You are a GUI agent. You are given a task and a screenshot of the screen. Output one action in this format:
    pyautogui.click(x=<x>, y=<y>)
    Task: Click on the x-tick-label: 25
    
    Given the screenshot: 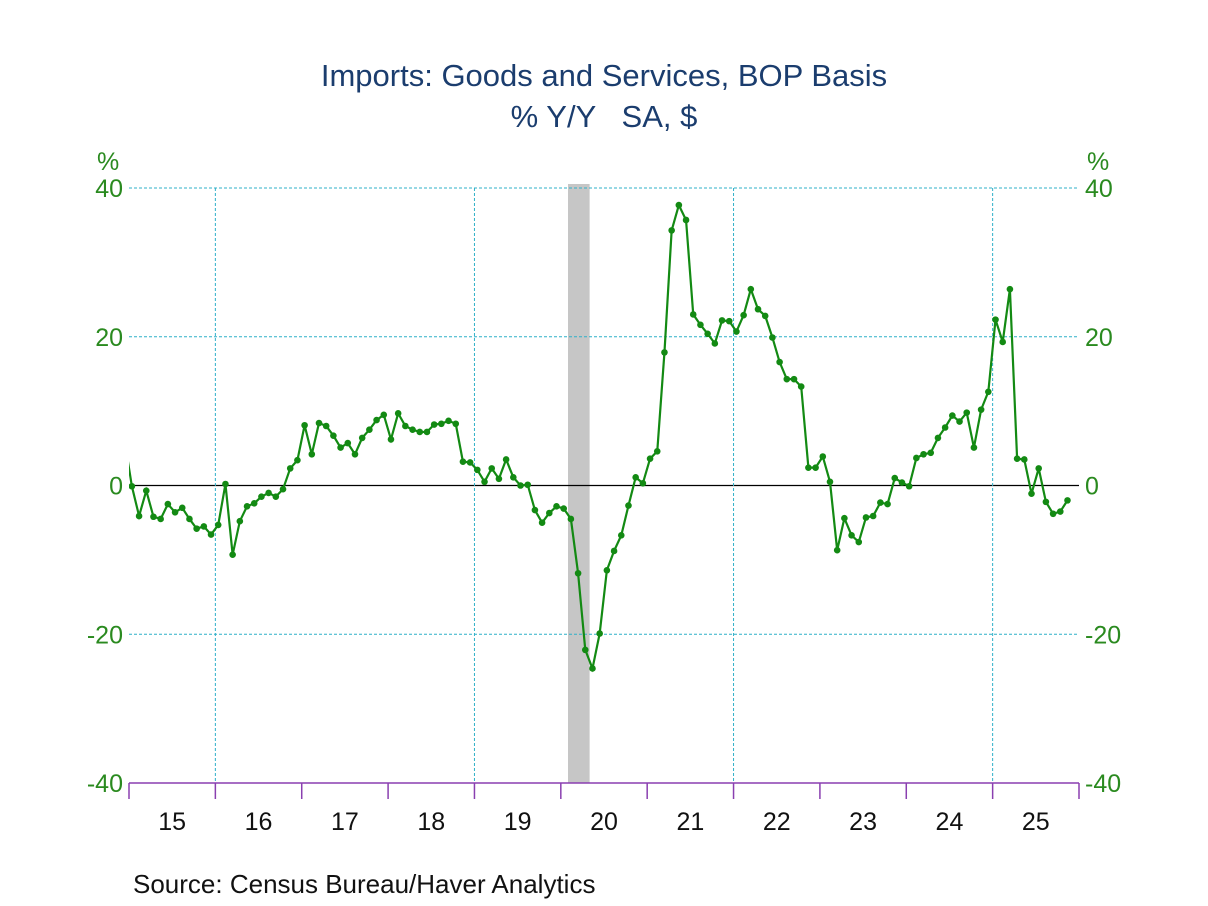 What is the action you would take?
    pyautogui.click(x=1036, y=822)
    